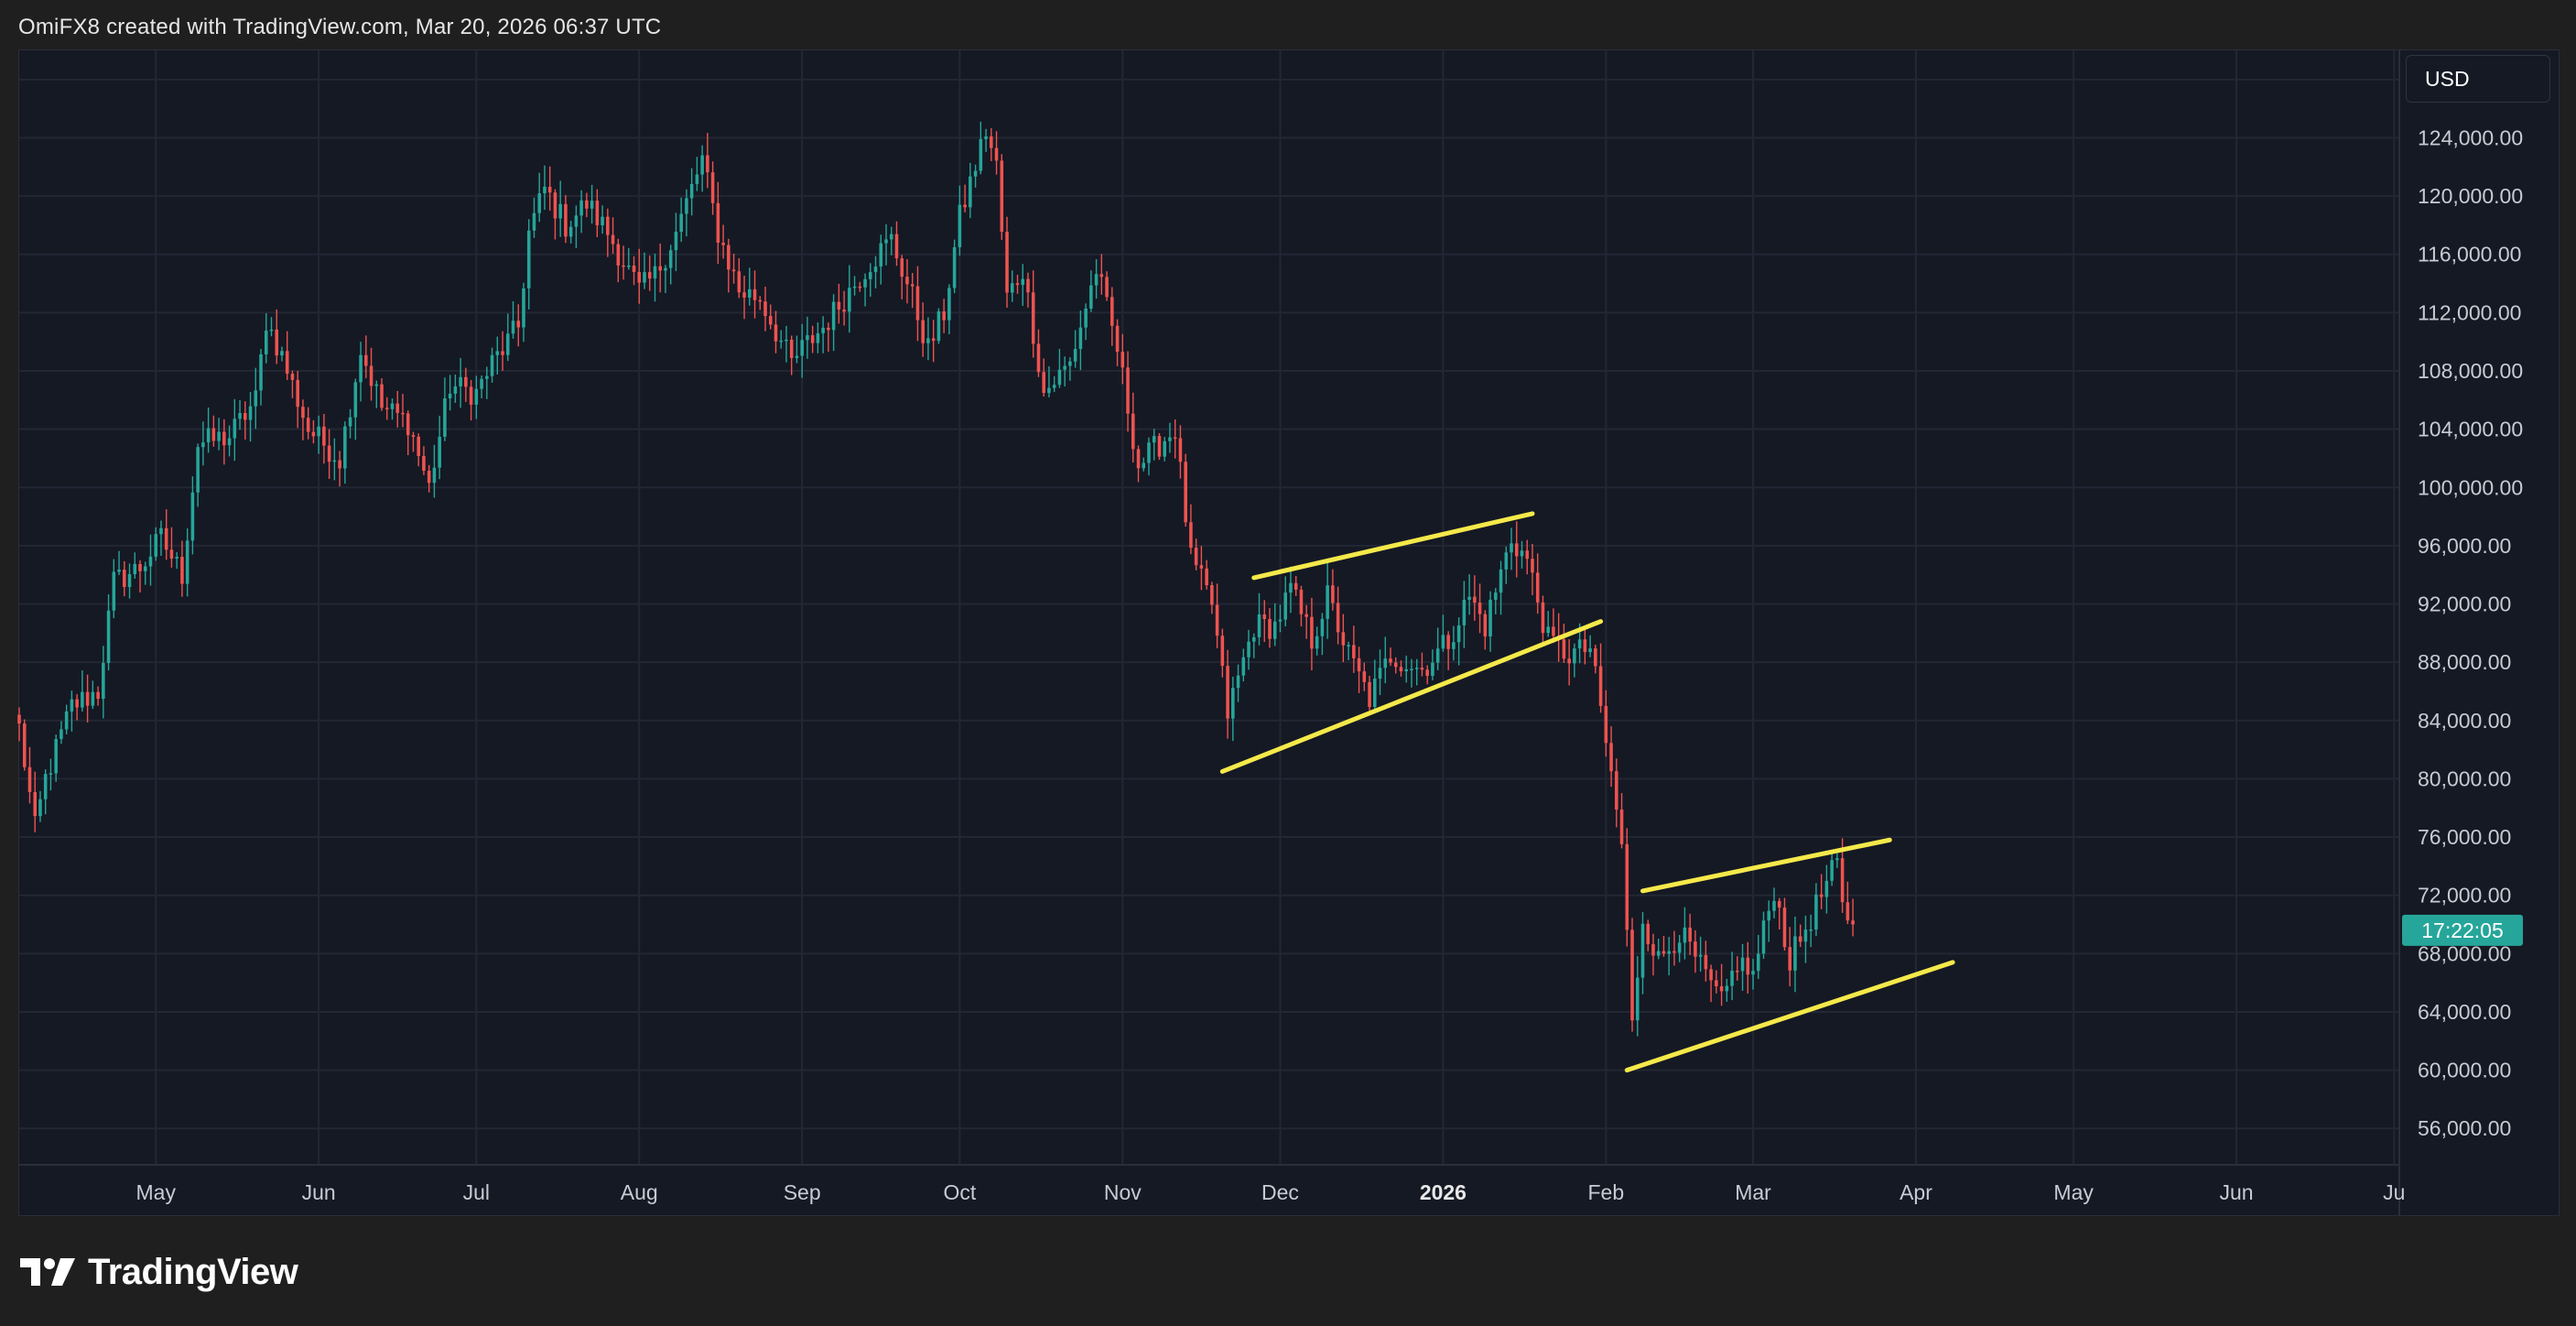  What do you see at coordinates (2465, 1012) in the screenshot?
I see `price-tick-label: 64,000.00` at bounding box center [2465, 1012].